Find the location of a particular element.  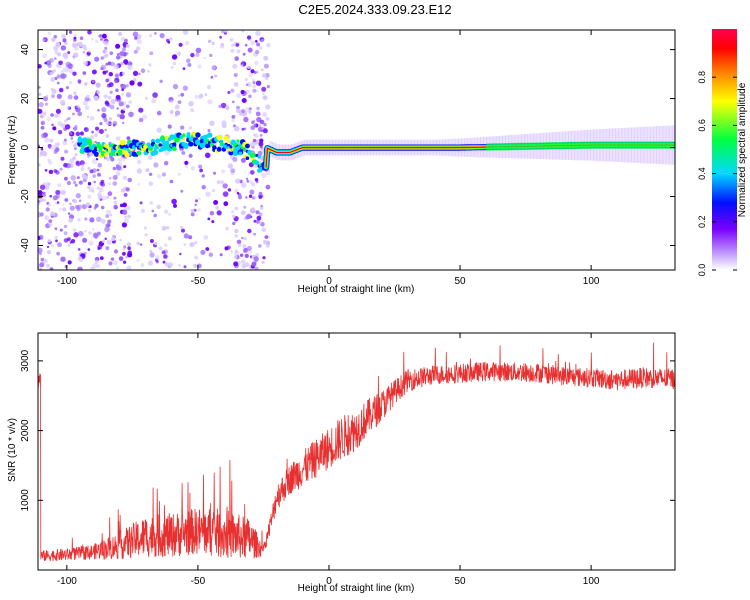

snr-xlabel: Height of straight line (km) is located at coordinates (356, 588).